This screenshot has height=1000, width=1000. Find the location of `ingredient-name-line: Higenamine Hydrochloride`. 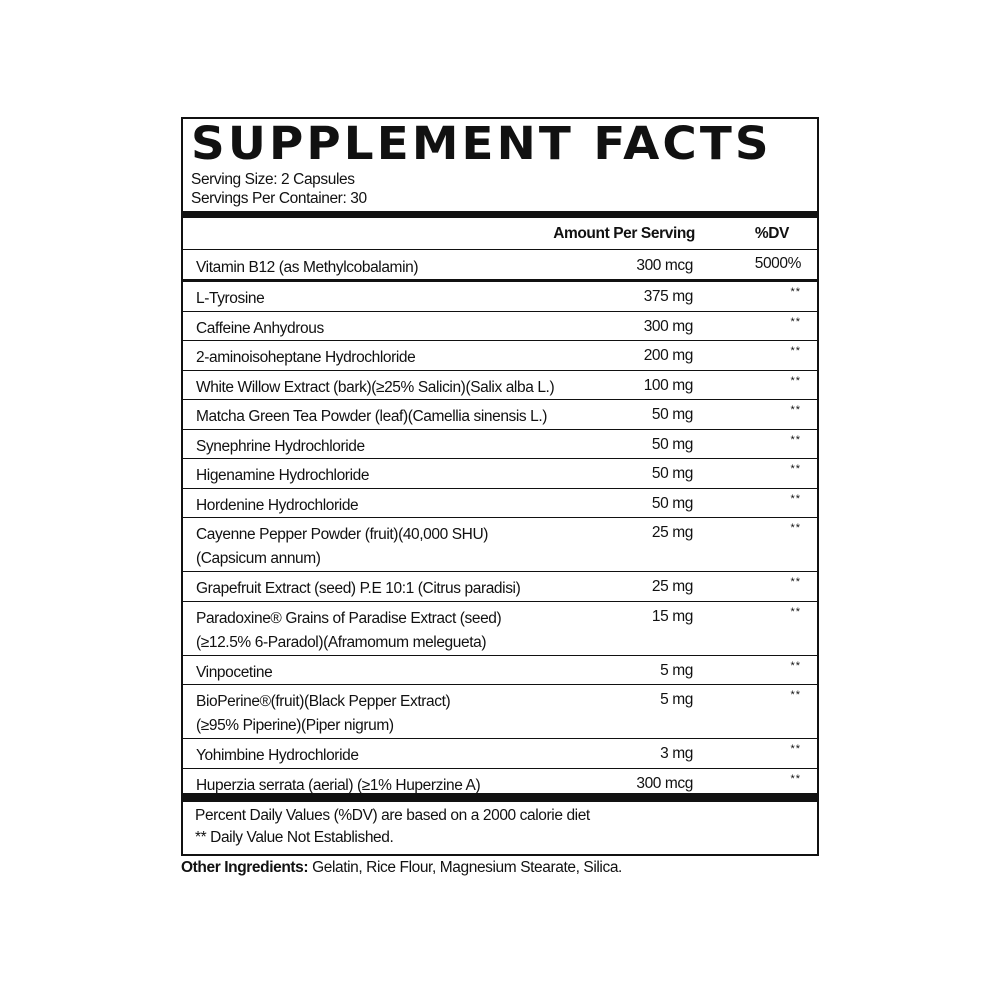

ingredient-name-line: Higenamine Hydrochloride is located at coordinates (283, 475).